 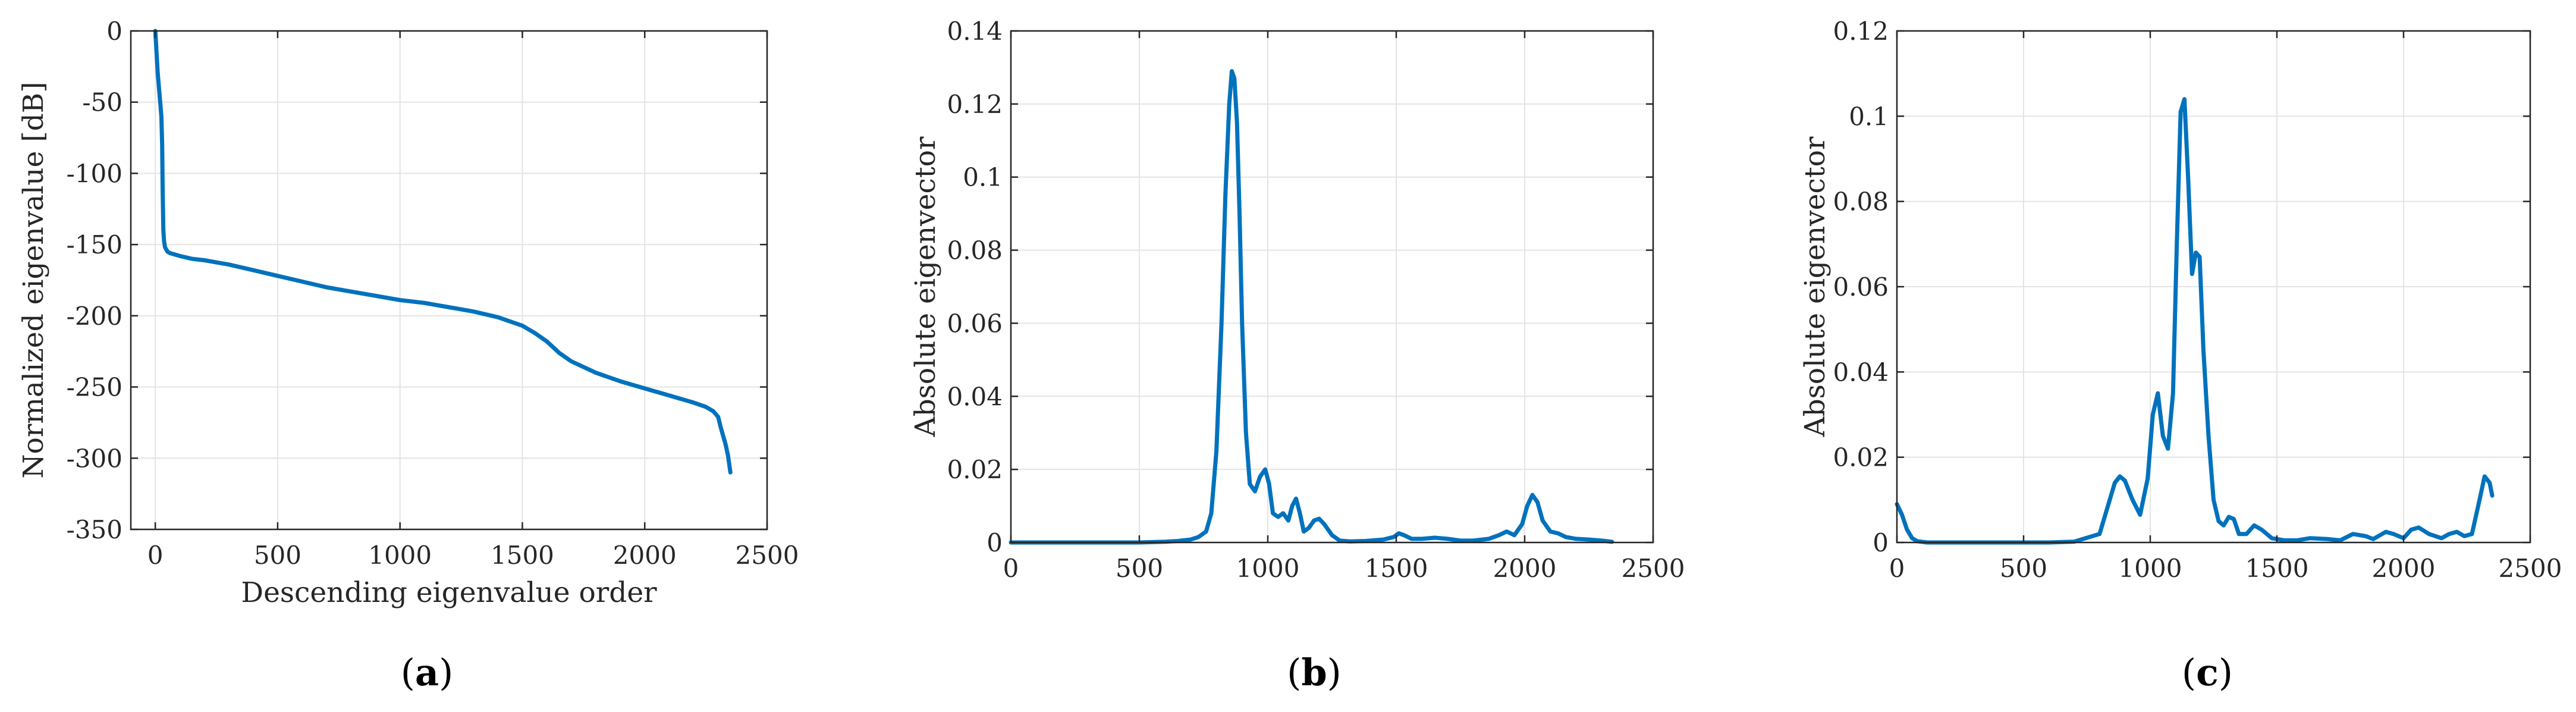 I want to click on y-tick-label: -250, so click(x=94, y=387).